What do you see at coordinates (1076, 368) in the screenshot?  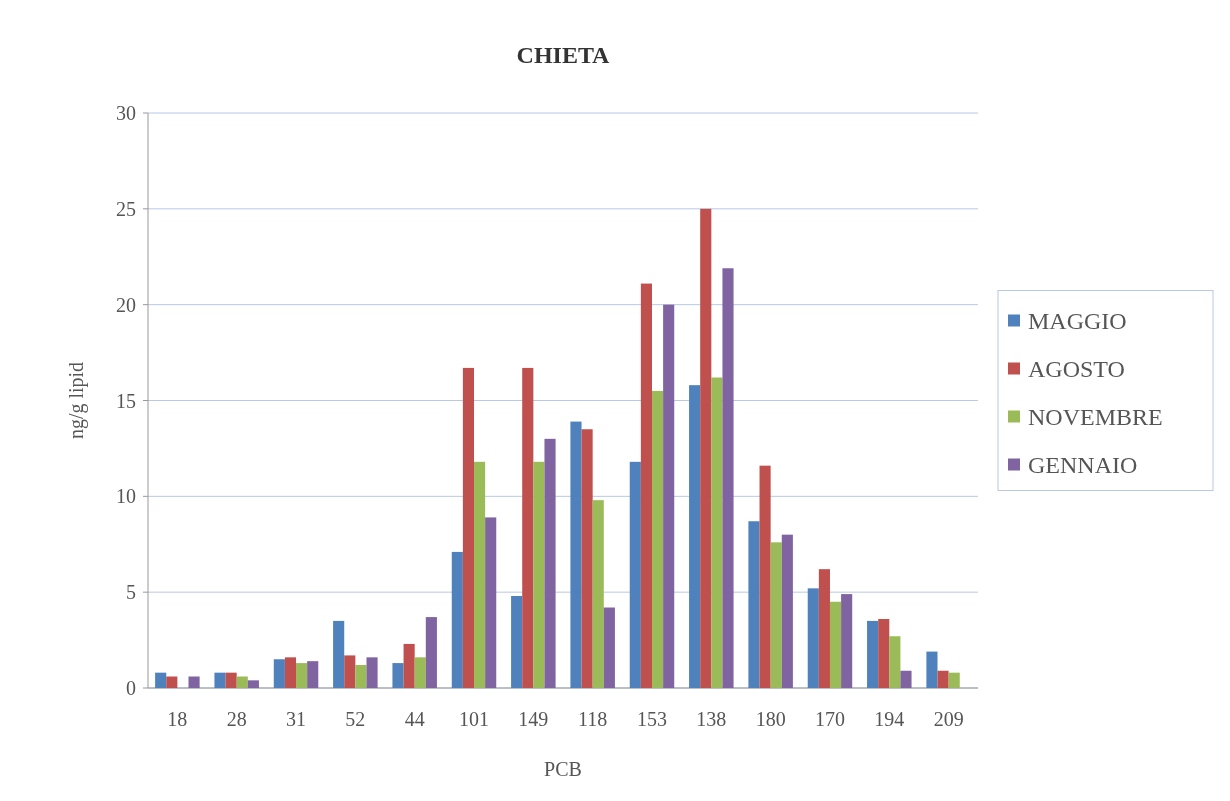 I see `legend-label: AGOSTO` at bounding box center [1076, 368].